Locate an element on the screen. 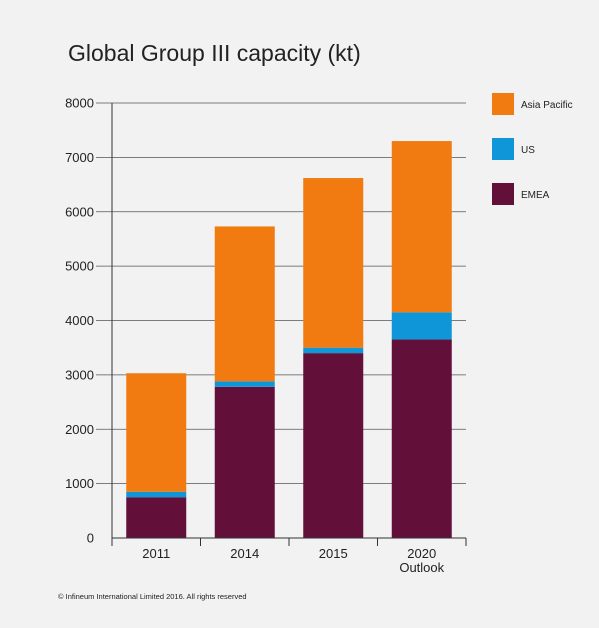  legend-label: Asia Pacific is located at coordinates (547, 105).